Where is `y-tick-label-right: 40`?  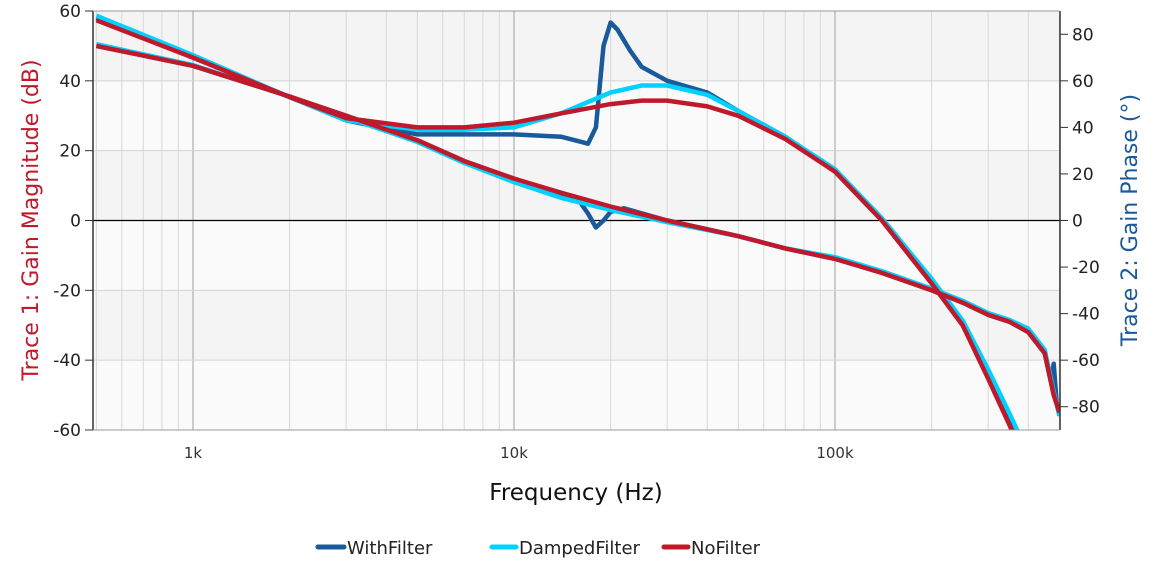 y-tick-label-right: 40 is located at coordinates (1083, 128).